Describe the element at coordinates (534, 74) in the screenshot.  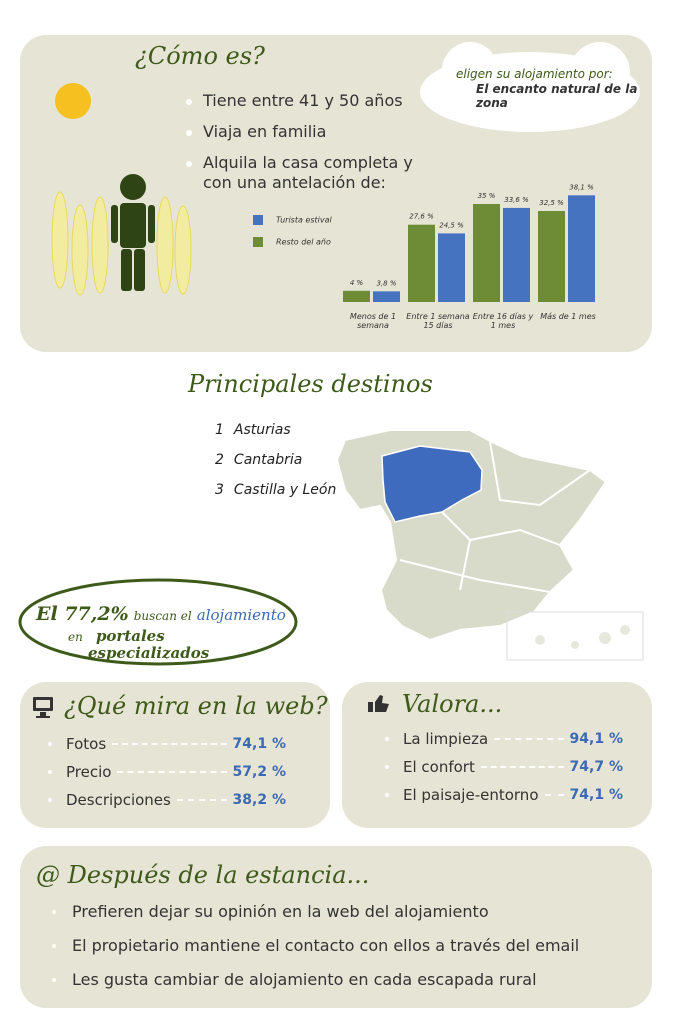
I see `cloud-intro: eligen su alojamiento por:` at that location.